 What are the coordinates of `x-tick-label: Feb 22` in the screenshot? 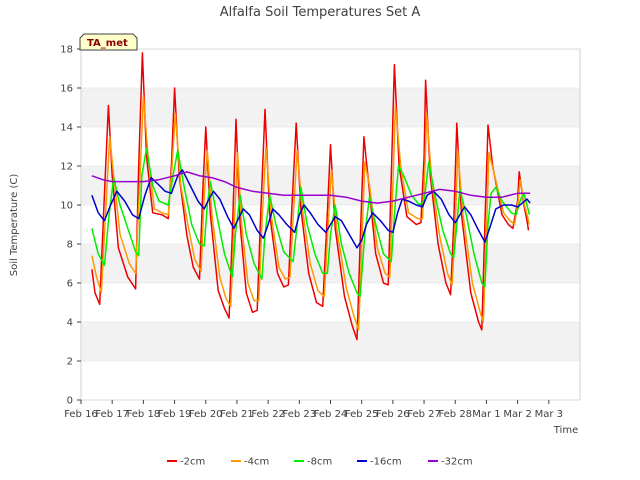 It's located at (268, 414).